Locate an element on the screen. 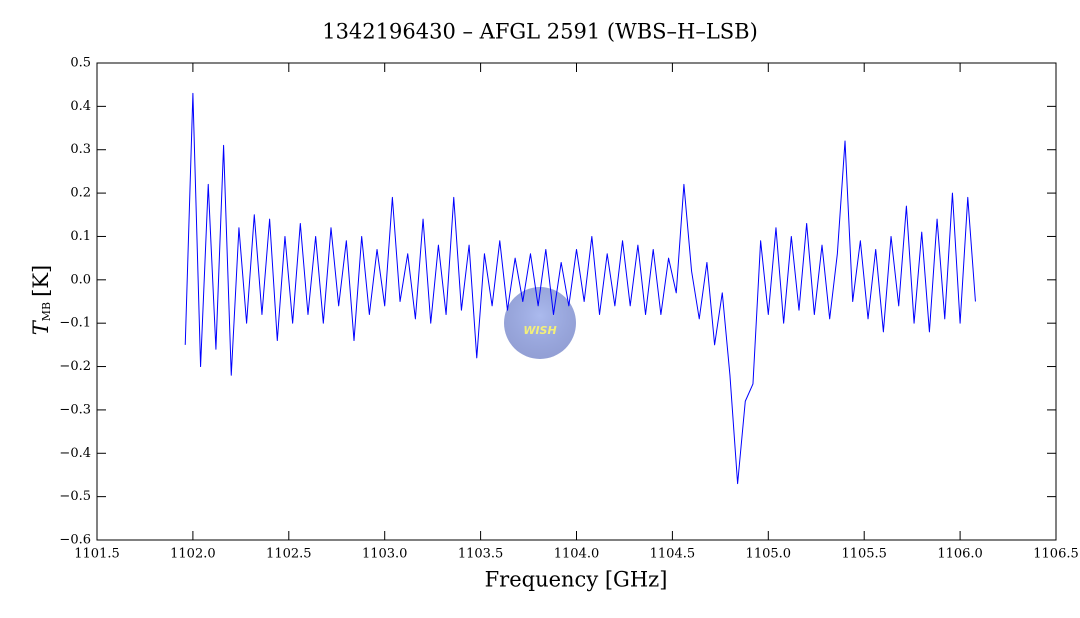 This screenshot has height=618, width=1080. y-label-unit: [K] is located at coordinates (41, 281).